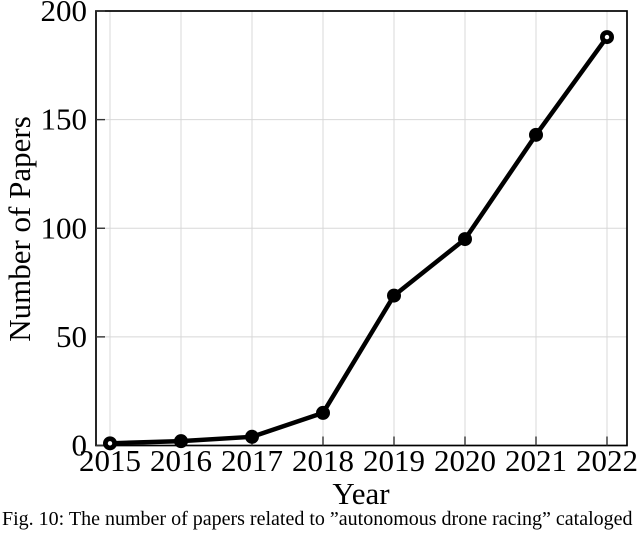  Describe the element at coordinates (64, 119) in the screenshot. I see `y-tick-label: 150` at that location.